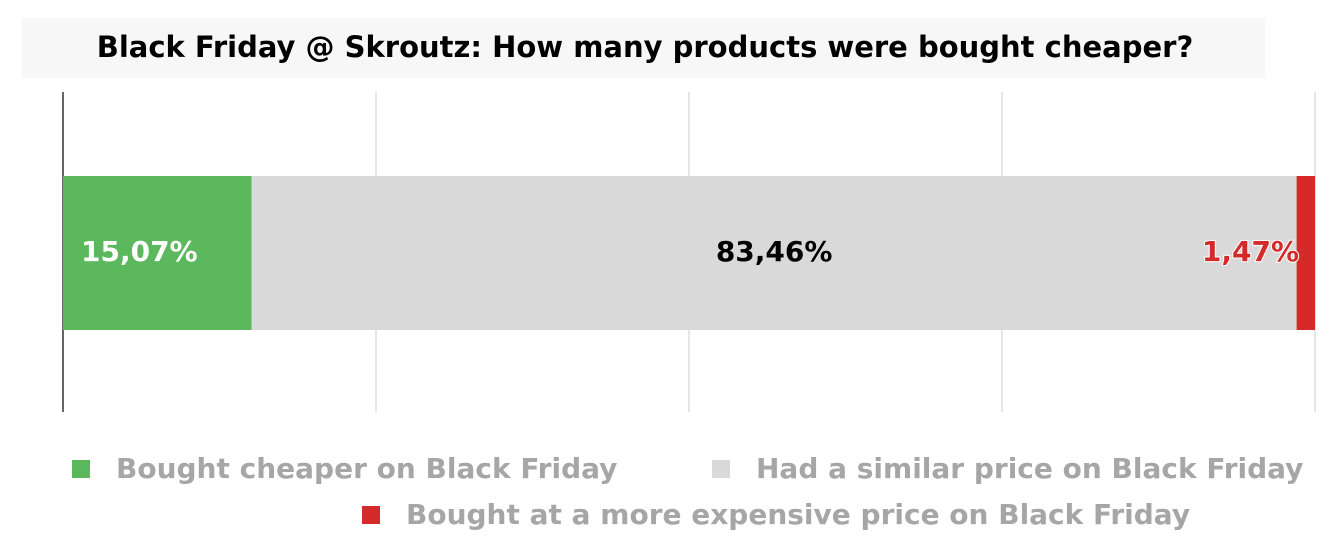 The image size is (1344, 559). Describe the element at coordinates (366, 468) in the screenshot. I see `legend-label: Bought cheaper on Black Friday` at that location.